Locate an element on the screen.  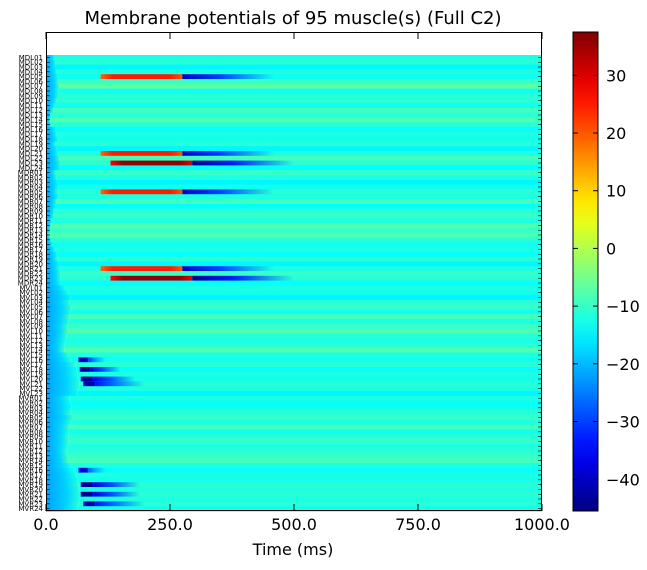
row-label: MDL11 is located at coordinates (31, 106).